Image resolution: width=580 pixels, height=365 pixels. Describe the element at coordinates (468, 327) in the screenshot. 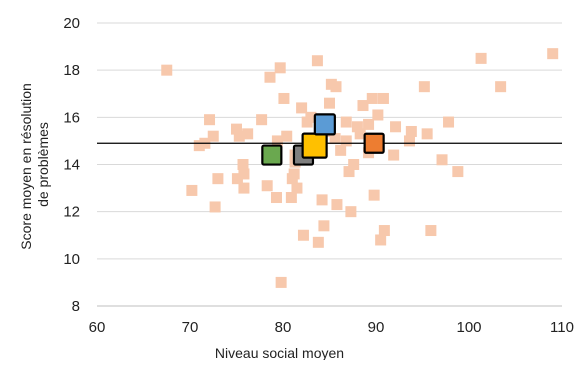

I see `x-tick-100: 100` at that location.